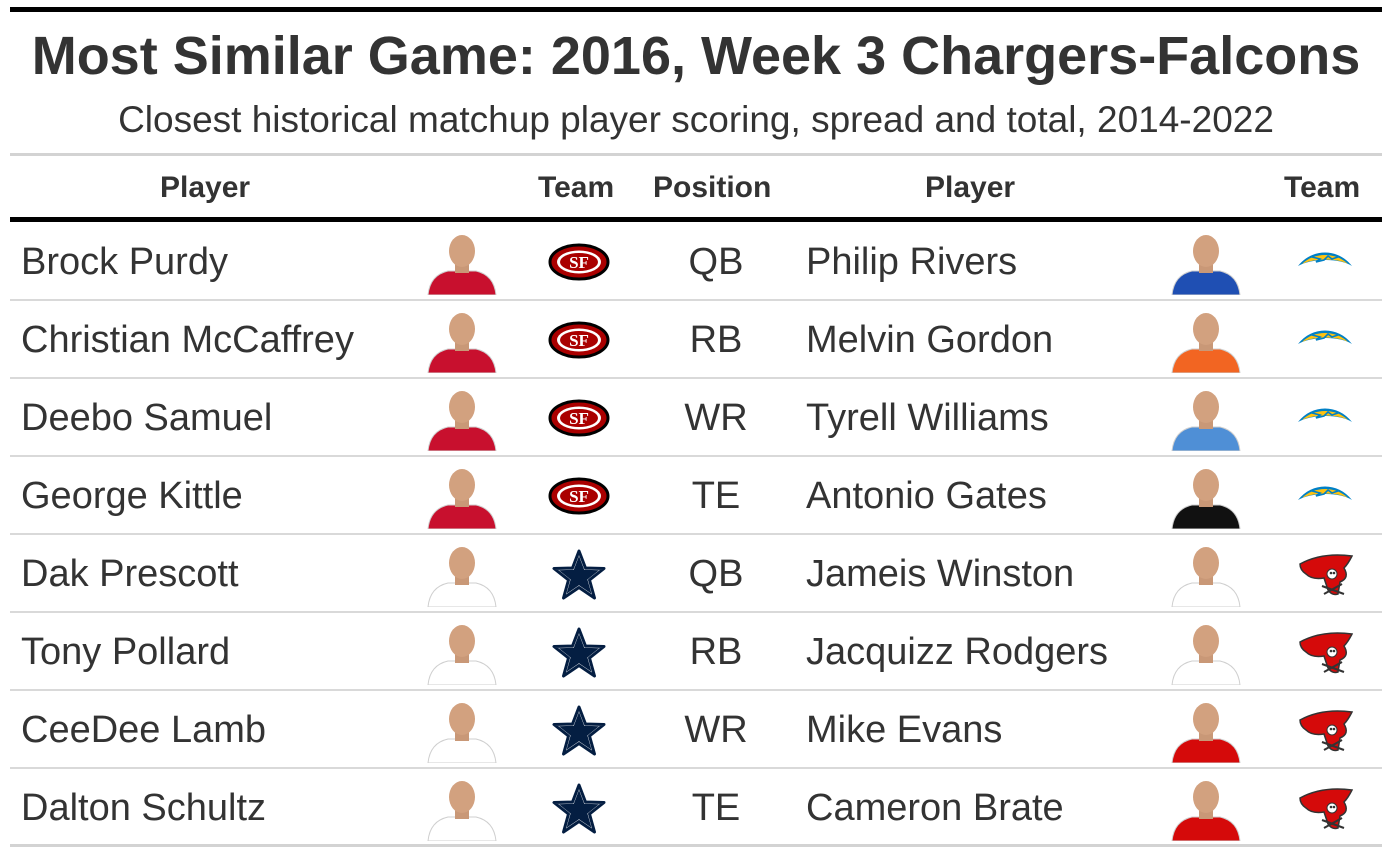 The height and width of the screenshot is (858, 1390). Describe the element at coordinates (576, 187) in the screenshot. I see `column-header-team-left: Team` at that location.